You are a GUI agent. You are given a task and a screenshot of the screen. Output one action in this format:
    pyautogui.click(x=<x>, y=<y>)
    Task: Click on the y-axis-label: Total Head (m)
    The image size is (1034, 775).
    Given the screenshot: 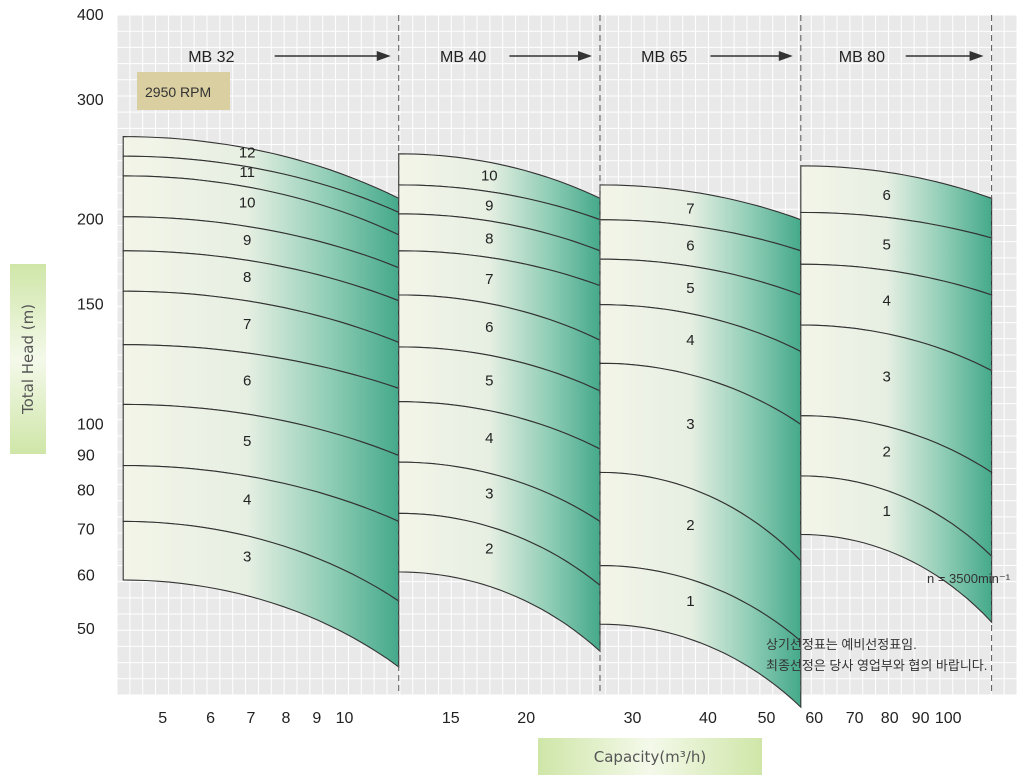 What is the action you would take?
    pyautogui.click(x=28, y=359)
    